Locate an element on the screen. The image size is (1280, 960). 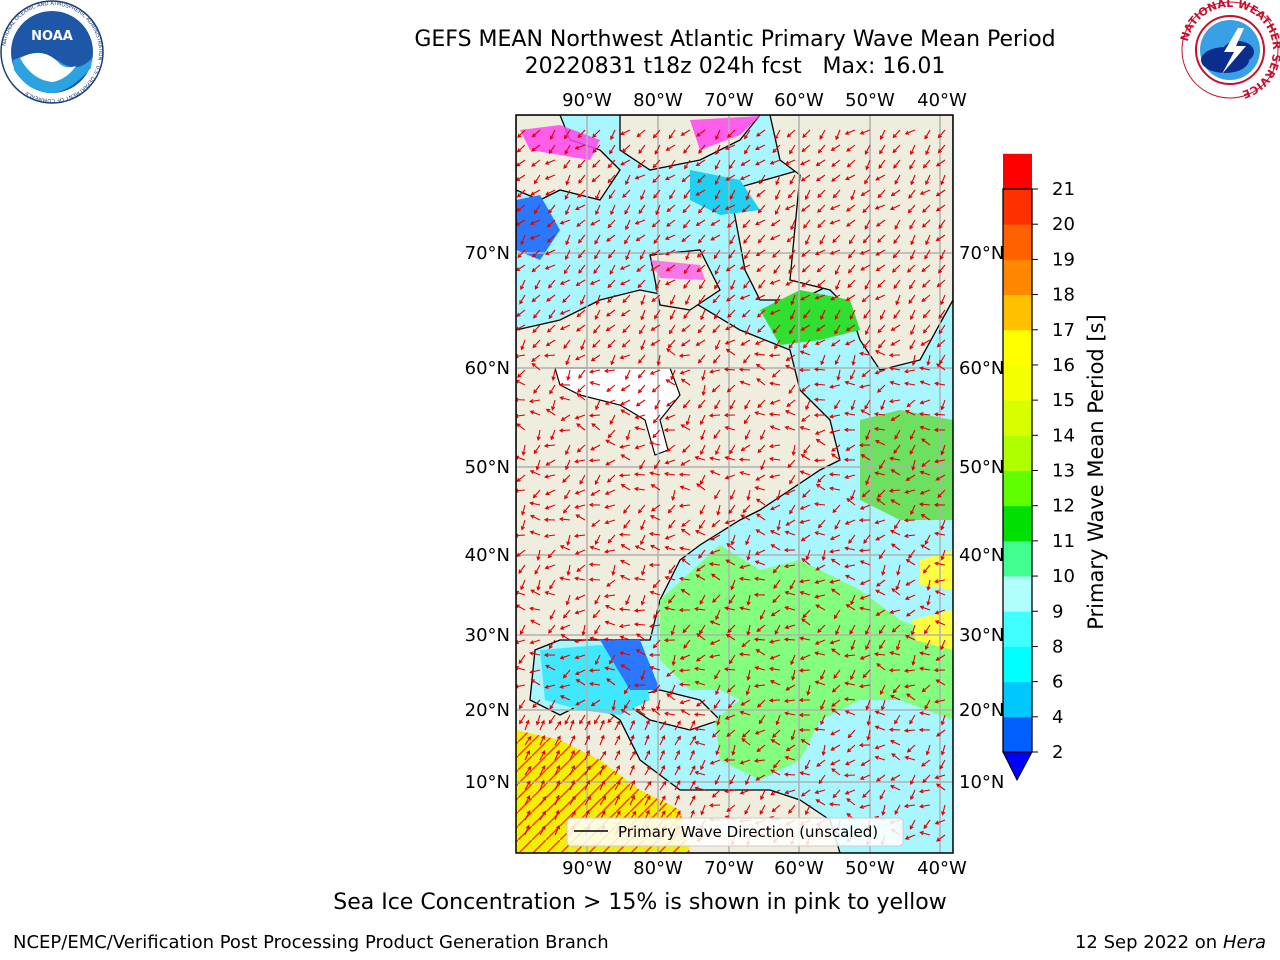
colorbar-tick-label: 19 is located at coordinates (1063, 259).